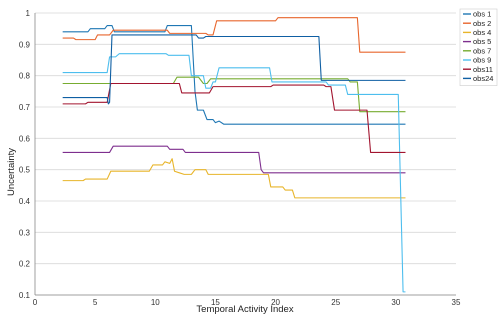 This screenshot has height=320, width=499. What do you see at coordinates (335, 302) in the screenshot?
I see `x-tick-label: 25` at bounding box center [335, 302].